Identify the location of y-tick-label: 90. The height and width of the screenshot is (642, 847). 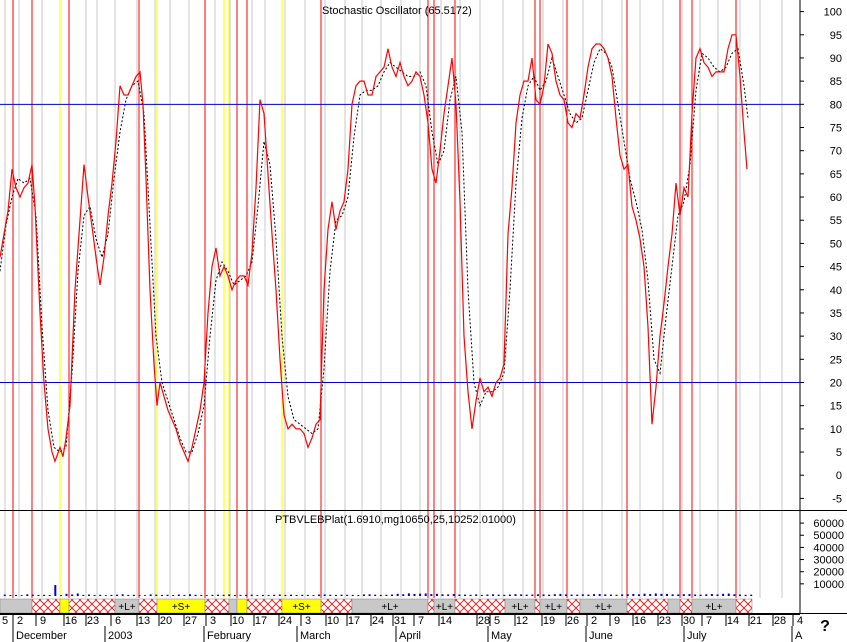
(836, 59).